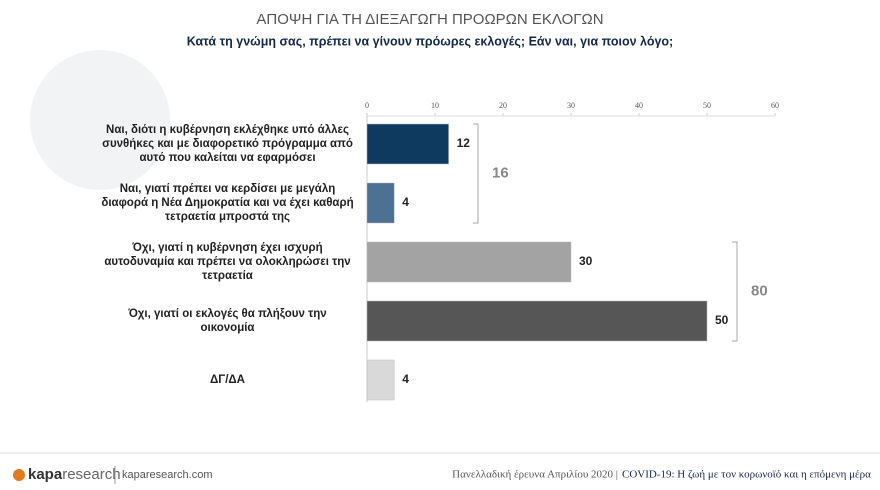 This screenshot has height=490, width=880. What do you see at coordinates (775, 105) in the screenshot?
I see `x-tick-label: 60` at bounding box center [775, 105].